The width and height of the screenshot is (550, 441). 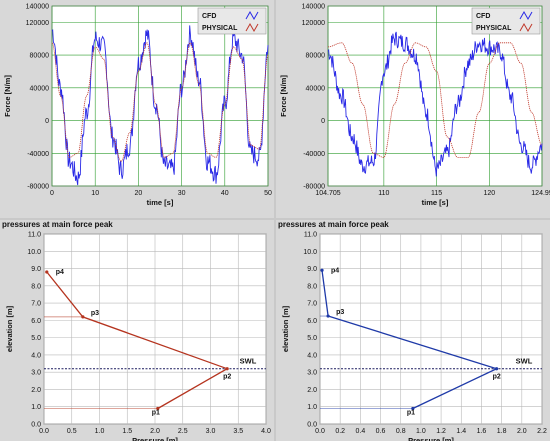 What do you see at coordinates (333, 224) in the screenshot?
I see `pressure-title-right: pressures at main force peak` at bounding box center [333, 224].